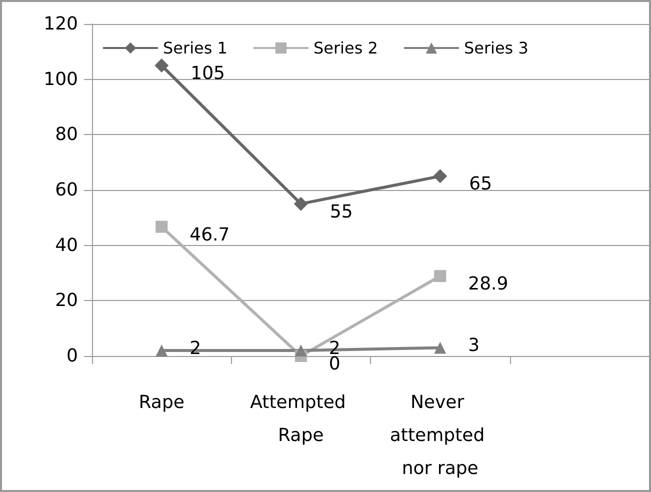  I want to click on x-tick-label: Never attempted nor rape, so click(440, 435).